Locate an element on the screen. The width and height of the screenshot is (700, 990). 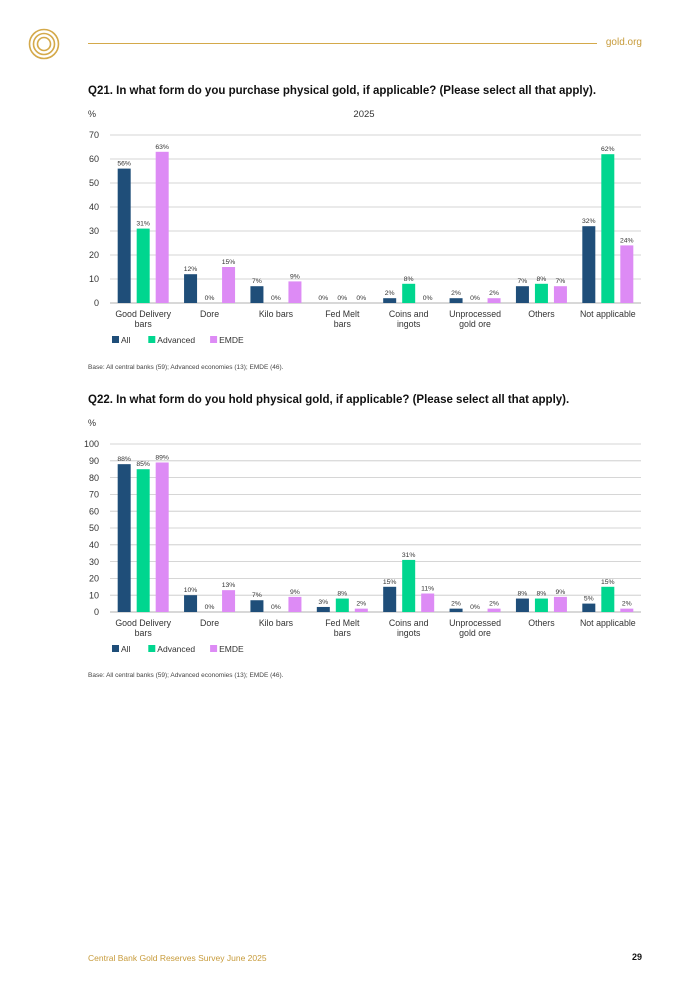
data-label: 24% is located at coordinates (627, 240).